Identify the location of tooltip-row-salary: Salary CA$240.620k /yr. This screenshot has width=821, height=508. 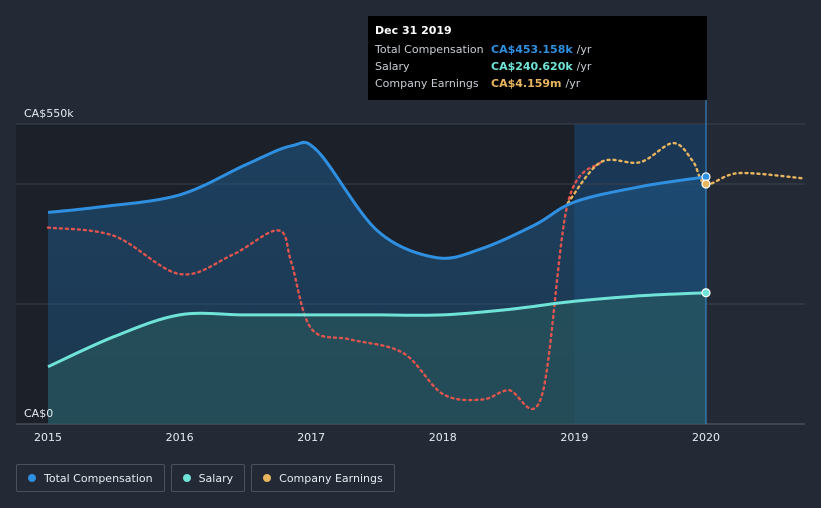
(537, 66).